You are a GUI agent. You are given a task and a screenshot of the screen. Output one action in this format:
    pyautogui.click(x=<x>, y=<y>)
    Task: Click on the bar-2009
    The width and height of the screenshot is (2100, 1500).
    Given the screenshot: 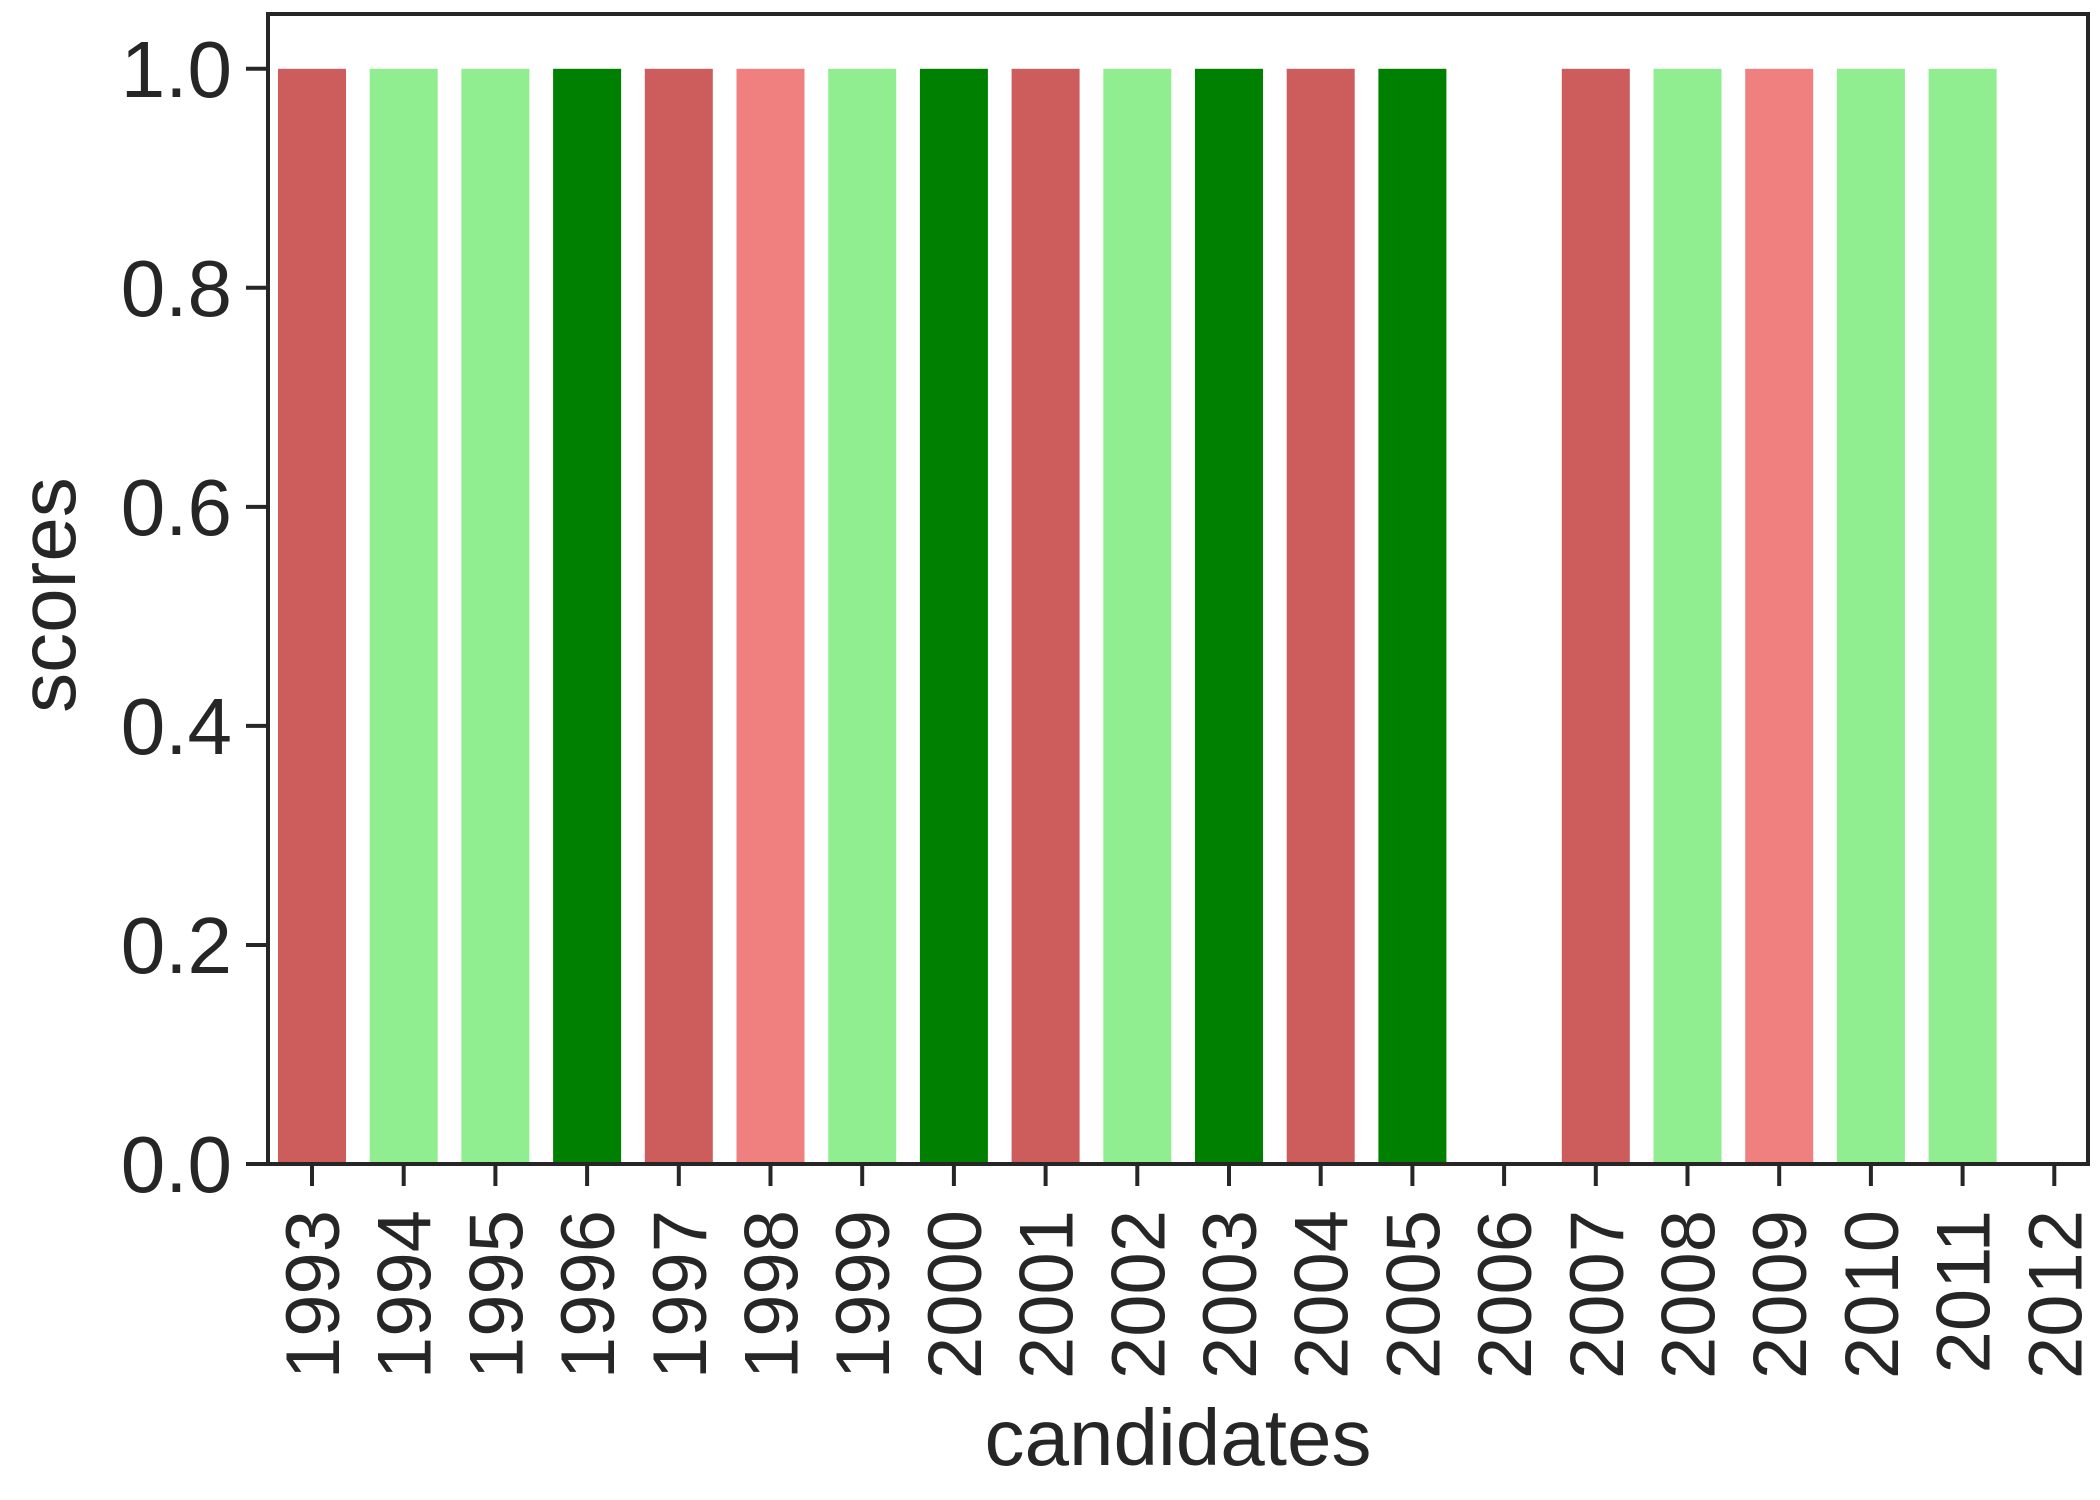 What is the action you would take?
    pyautogui.click(x=1779, y=616)
    